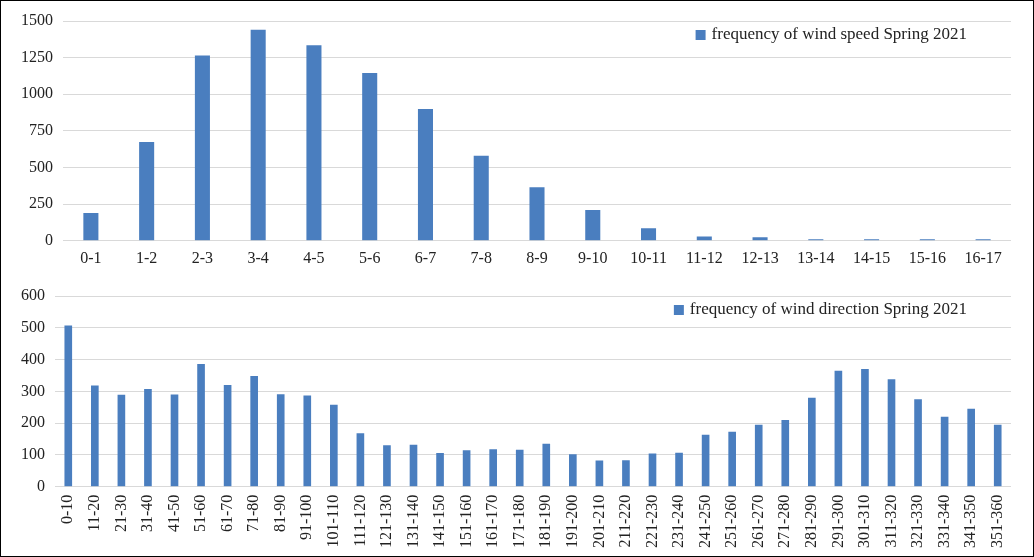 Image resolution: width=1034 pixels, height=557 pixels. What do you see at coordinates (146, 257) in the screenshot?
I see `x-tick-label: 1-2` at bounding box center [146, 257].